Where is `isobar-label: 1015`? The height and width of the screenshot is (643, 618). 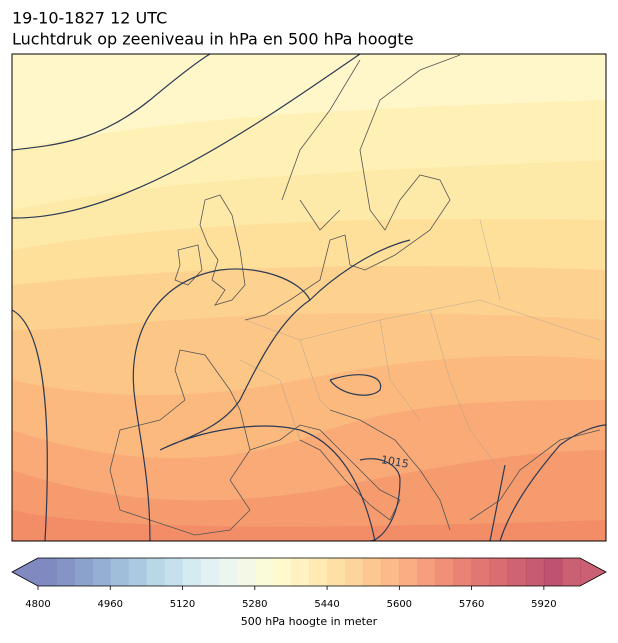
isobar-label: 1015 is located at coordinates (395, 462).